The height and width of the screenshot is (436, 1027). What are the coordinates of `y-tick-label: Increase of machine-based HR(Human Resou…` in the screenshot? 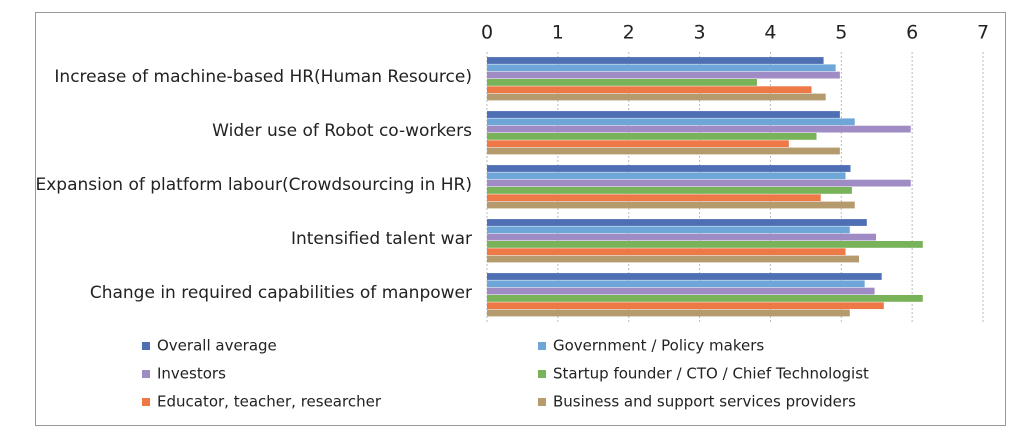 It's located at (263, 77).